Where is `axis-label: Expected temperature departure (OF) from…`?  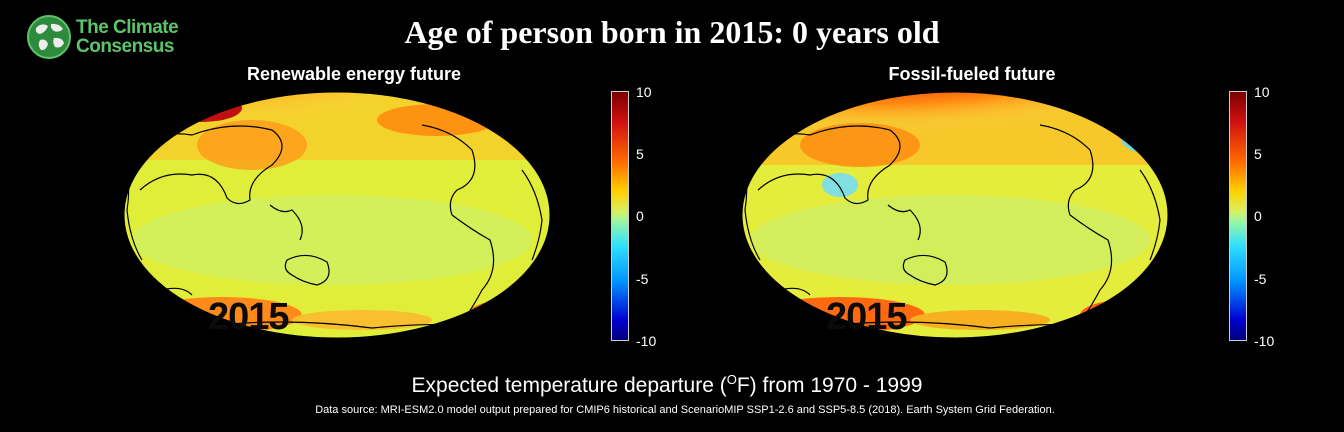
axis-label: Expected temperature departure (OF) from… is located at coordinates (667, 385).